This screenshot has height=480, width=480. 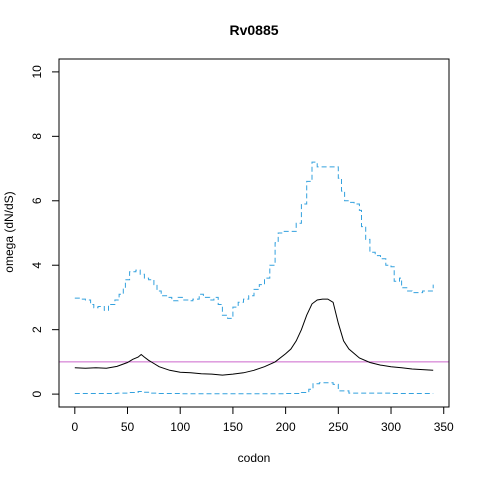 I want to click on series-line-lower, so click(x=254, y=388).